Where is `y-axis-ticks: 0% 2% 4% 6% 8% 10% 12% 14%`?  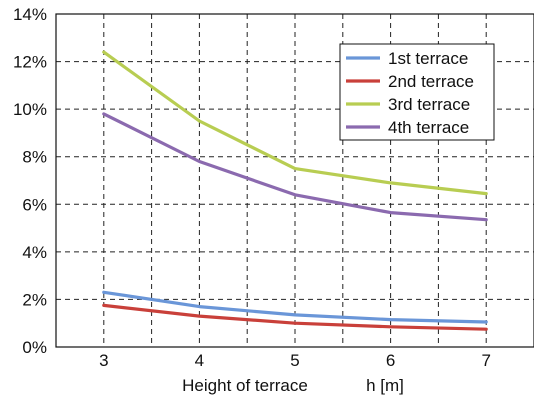
y-axis-ticks: 0% 2% 4% 6% 8% 10% 12% 14% is located at coordinates (30, 181).